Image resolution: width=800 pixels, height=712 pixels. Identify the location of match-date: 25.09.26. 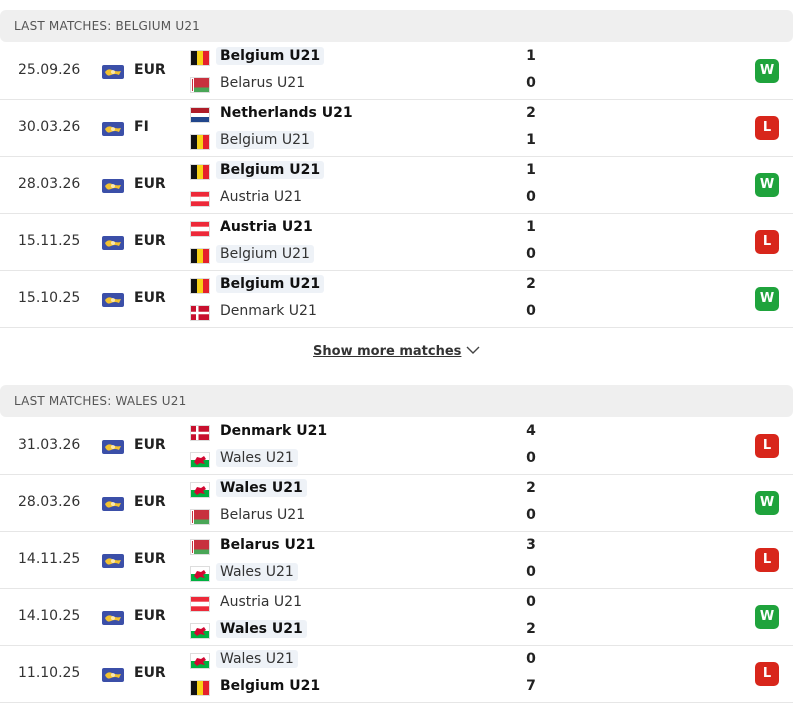
(49, 70).